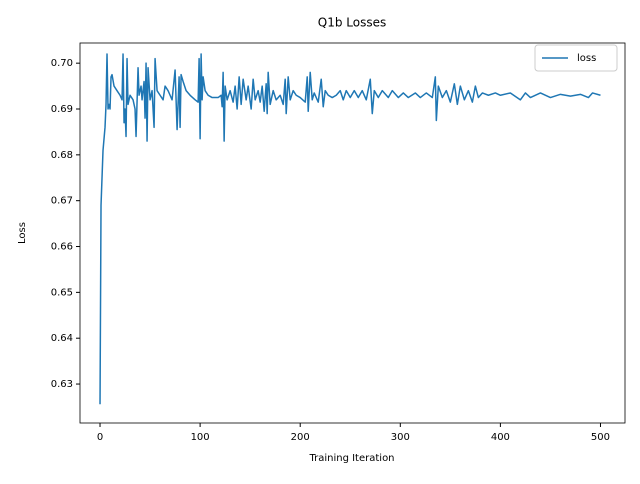  Describe the element at coordinates (352, 23) in the screenshot. I see `chart-title: Q1b Losses` at that location.